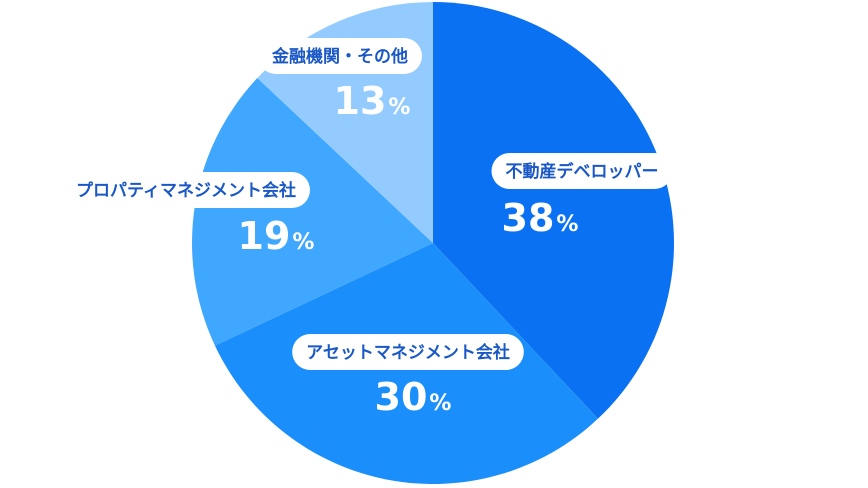 This screenshot has height=488, width=868. What do you see at coordinates (413, 397) in the screenshot?
I see `slice-value-2: 30%` at bounding box center [413, 397].